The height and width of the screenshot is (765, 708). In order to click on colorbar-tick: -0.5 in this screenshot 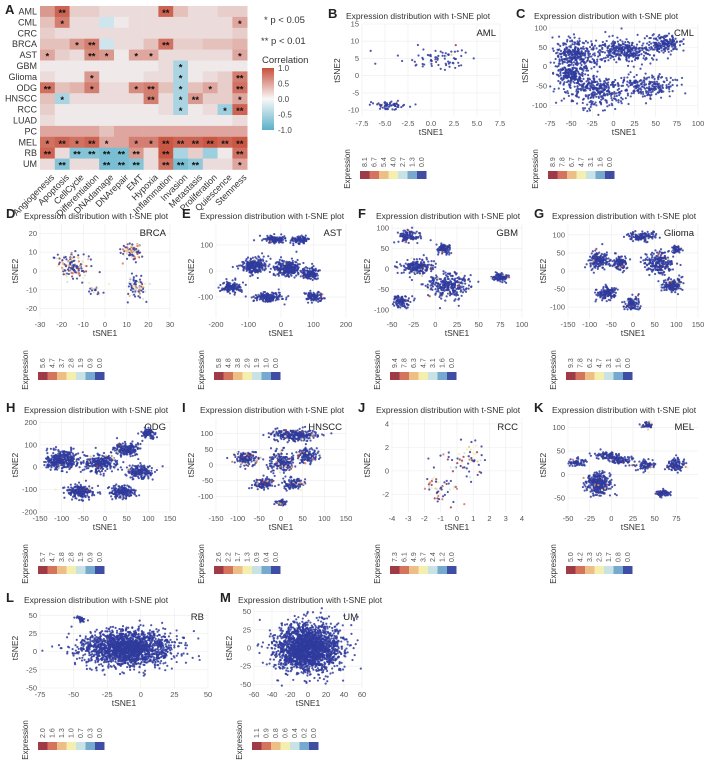, I will do `click(285, 115)`.